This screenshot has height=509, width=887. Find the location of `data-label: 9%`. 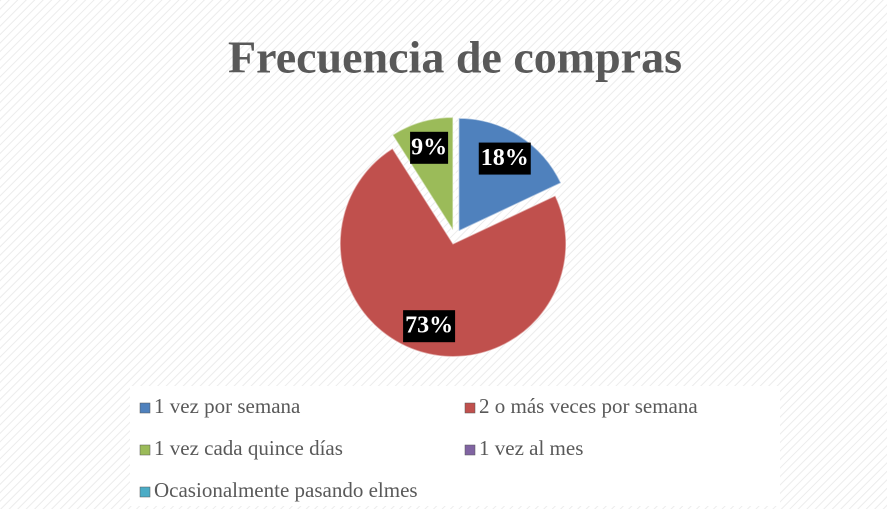

data-label: 9% is located at coordinates (429, 147).